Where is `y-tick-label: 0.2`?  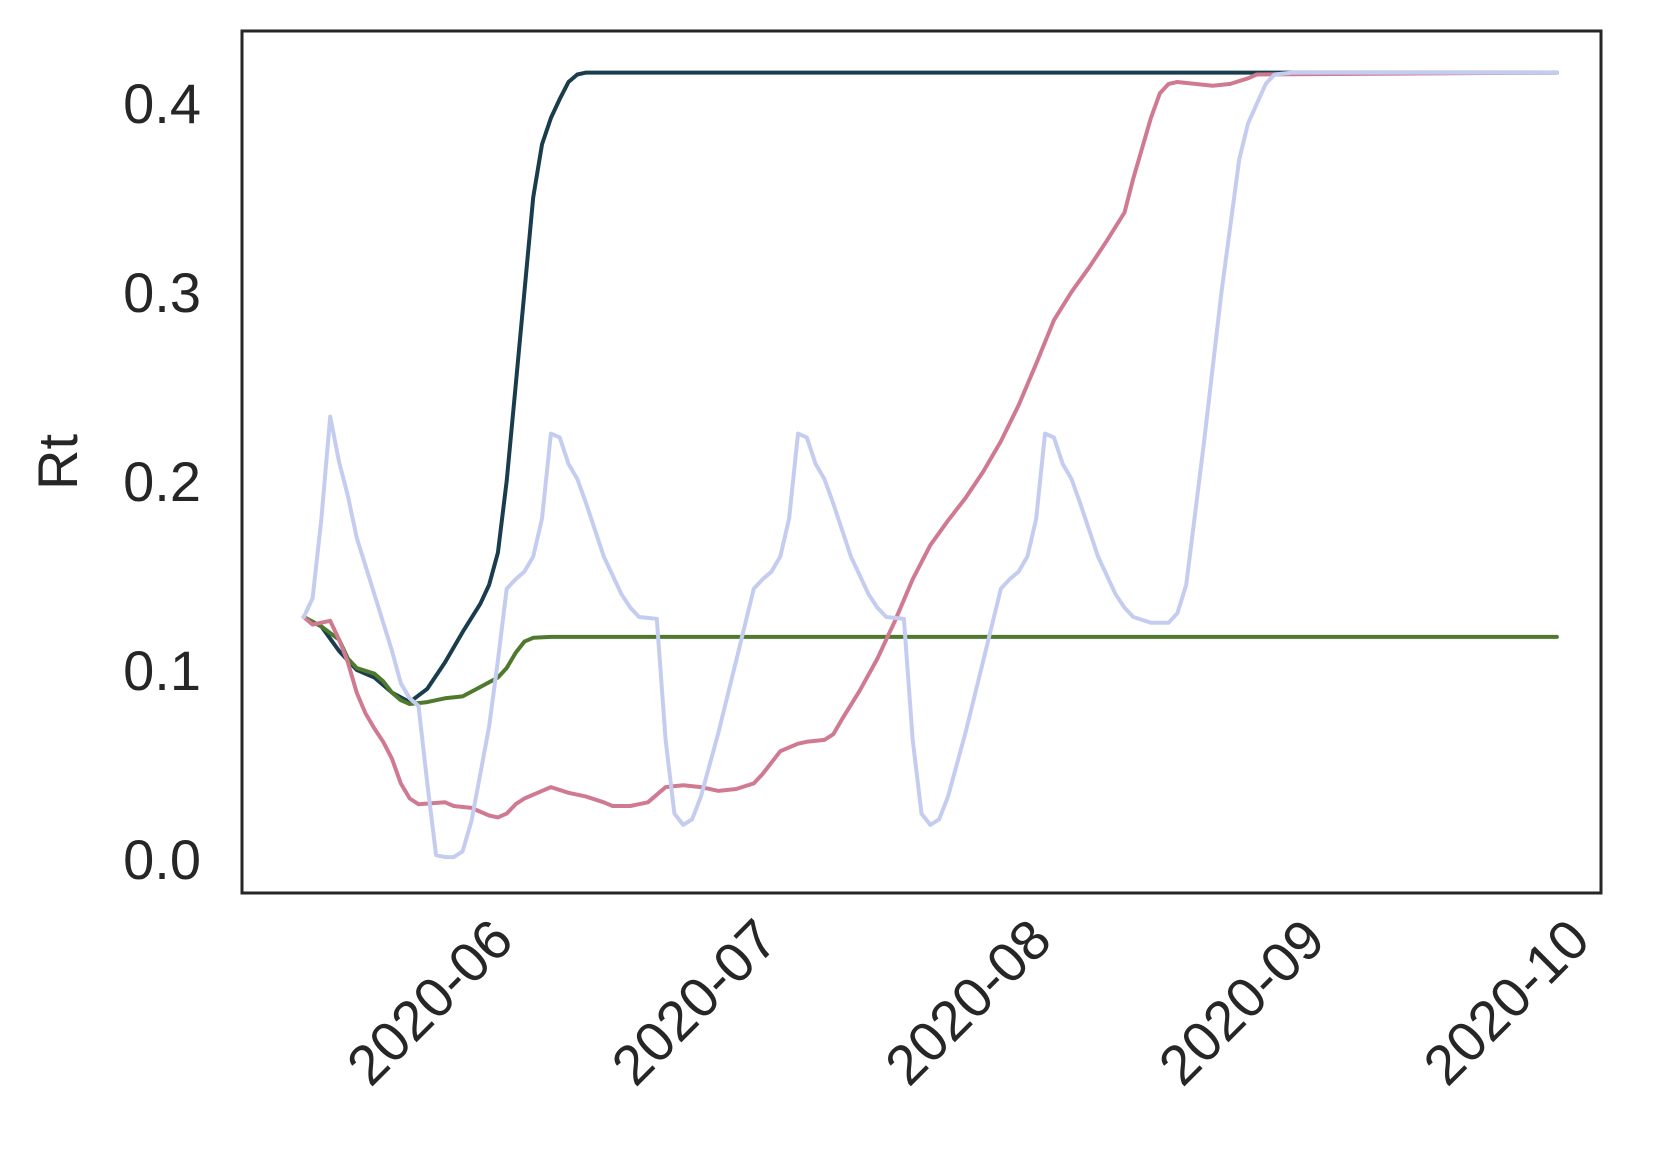 y-tick-label: 0.2 is located at coordinates (162, 481).